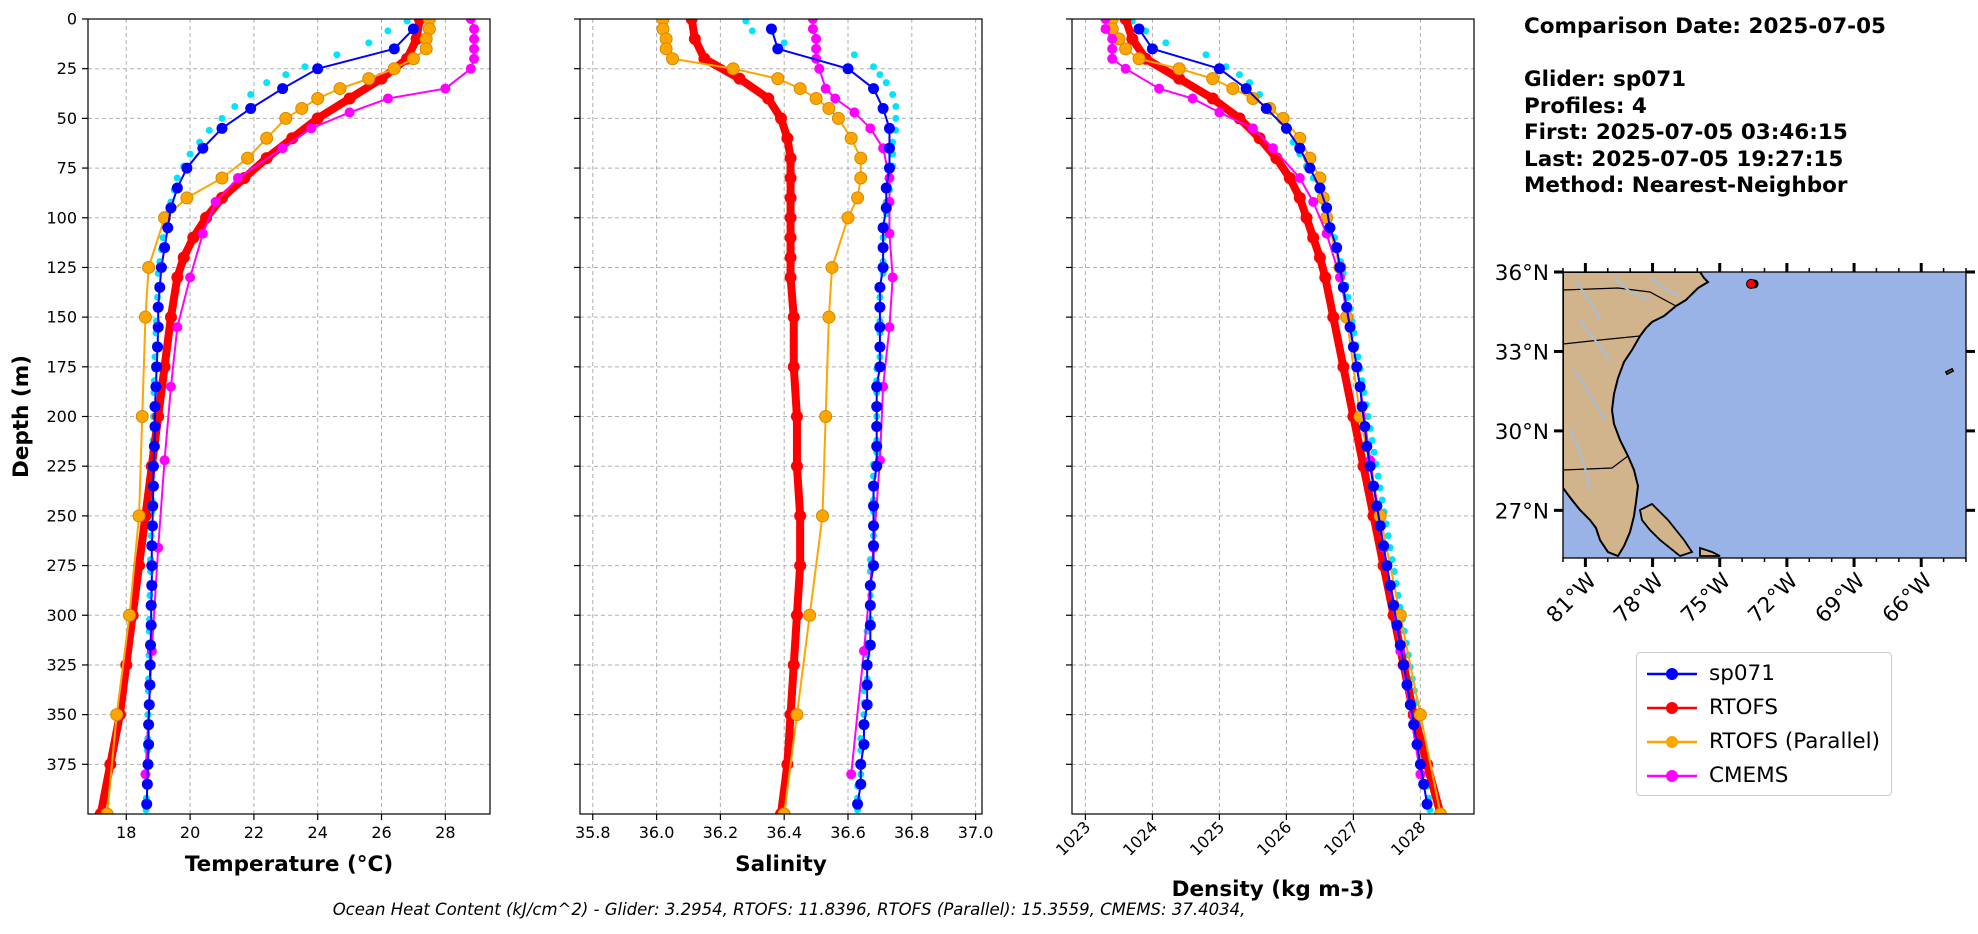 The width and height of the screenshot is (1978, 934). Describe the element at coordinates (1686, 185) in the screenshot. I see `interpolation-method: Method: Nearest-Neighbor` at that location.